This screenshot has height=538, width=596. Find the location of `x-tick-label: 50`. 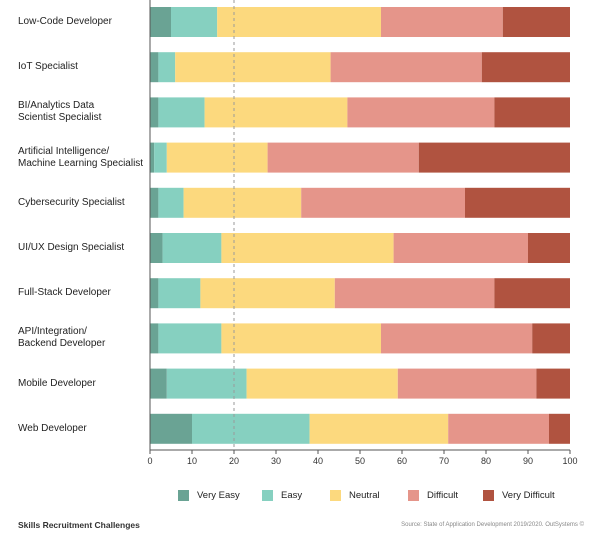

x-tick-label: 50 is located at coordinates (360, 461).